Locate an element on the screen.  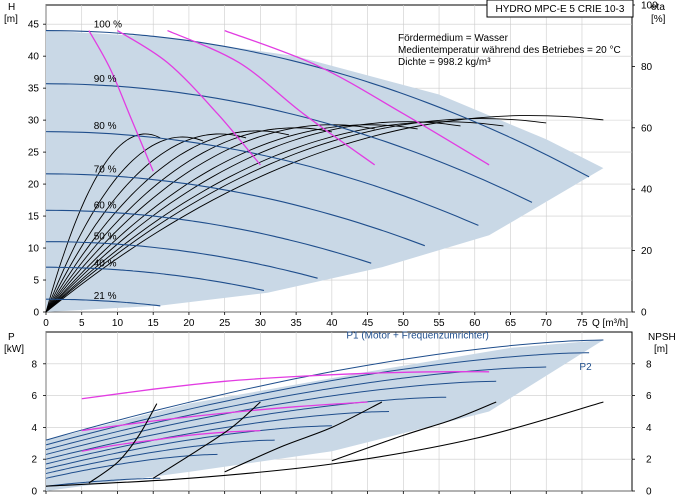
top-ytick-right-label-3: 60 is located at coordinates (647, 128).